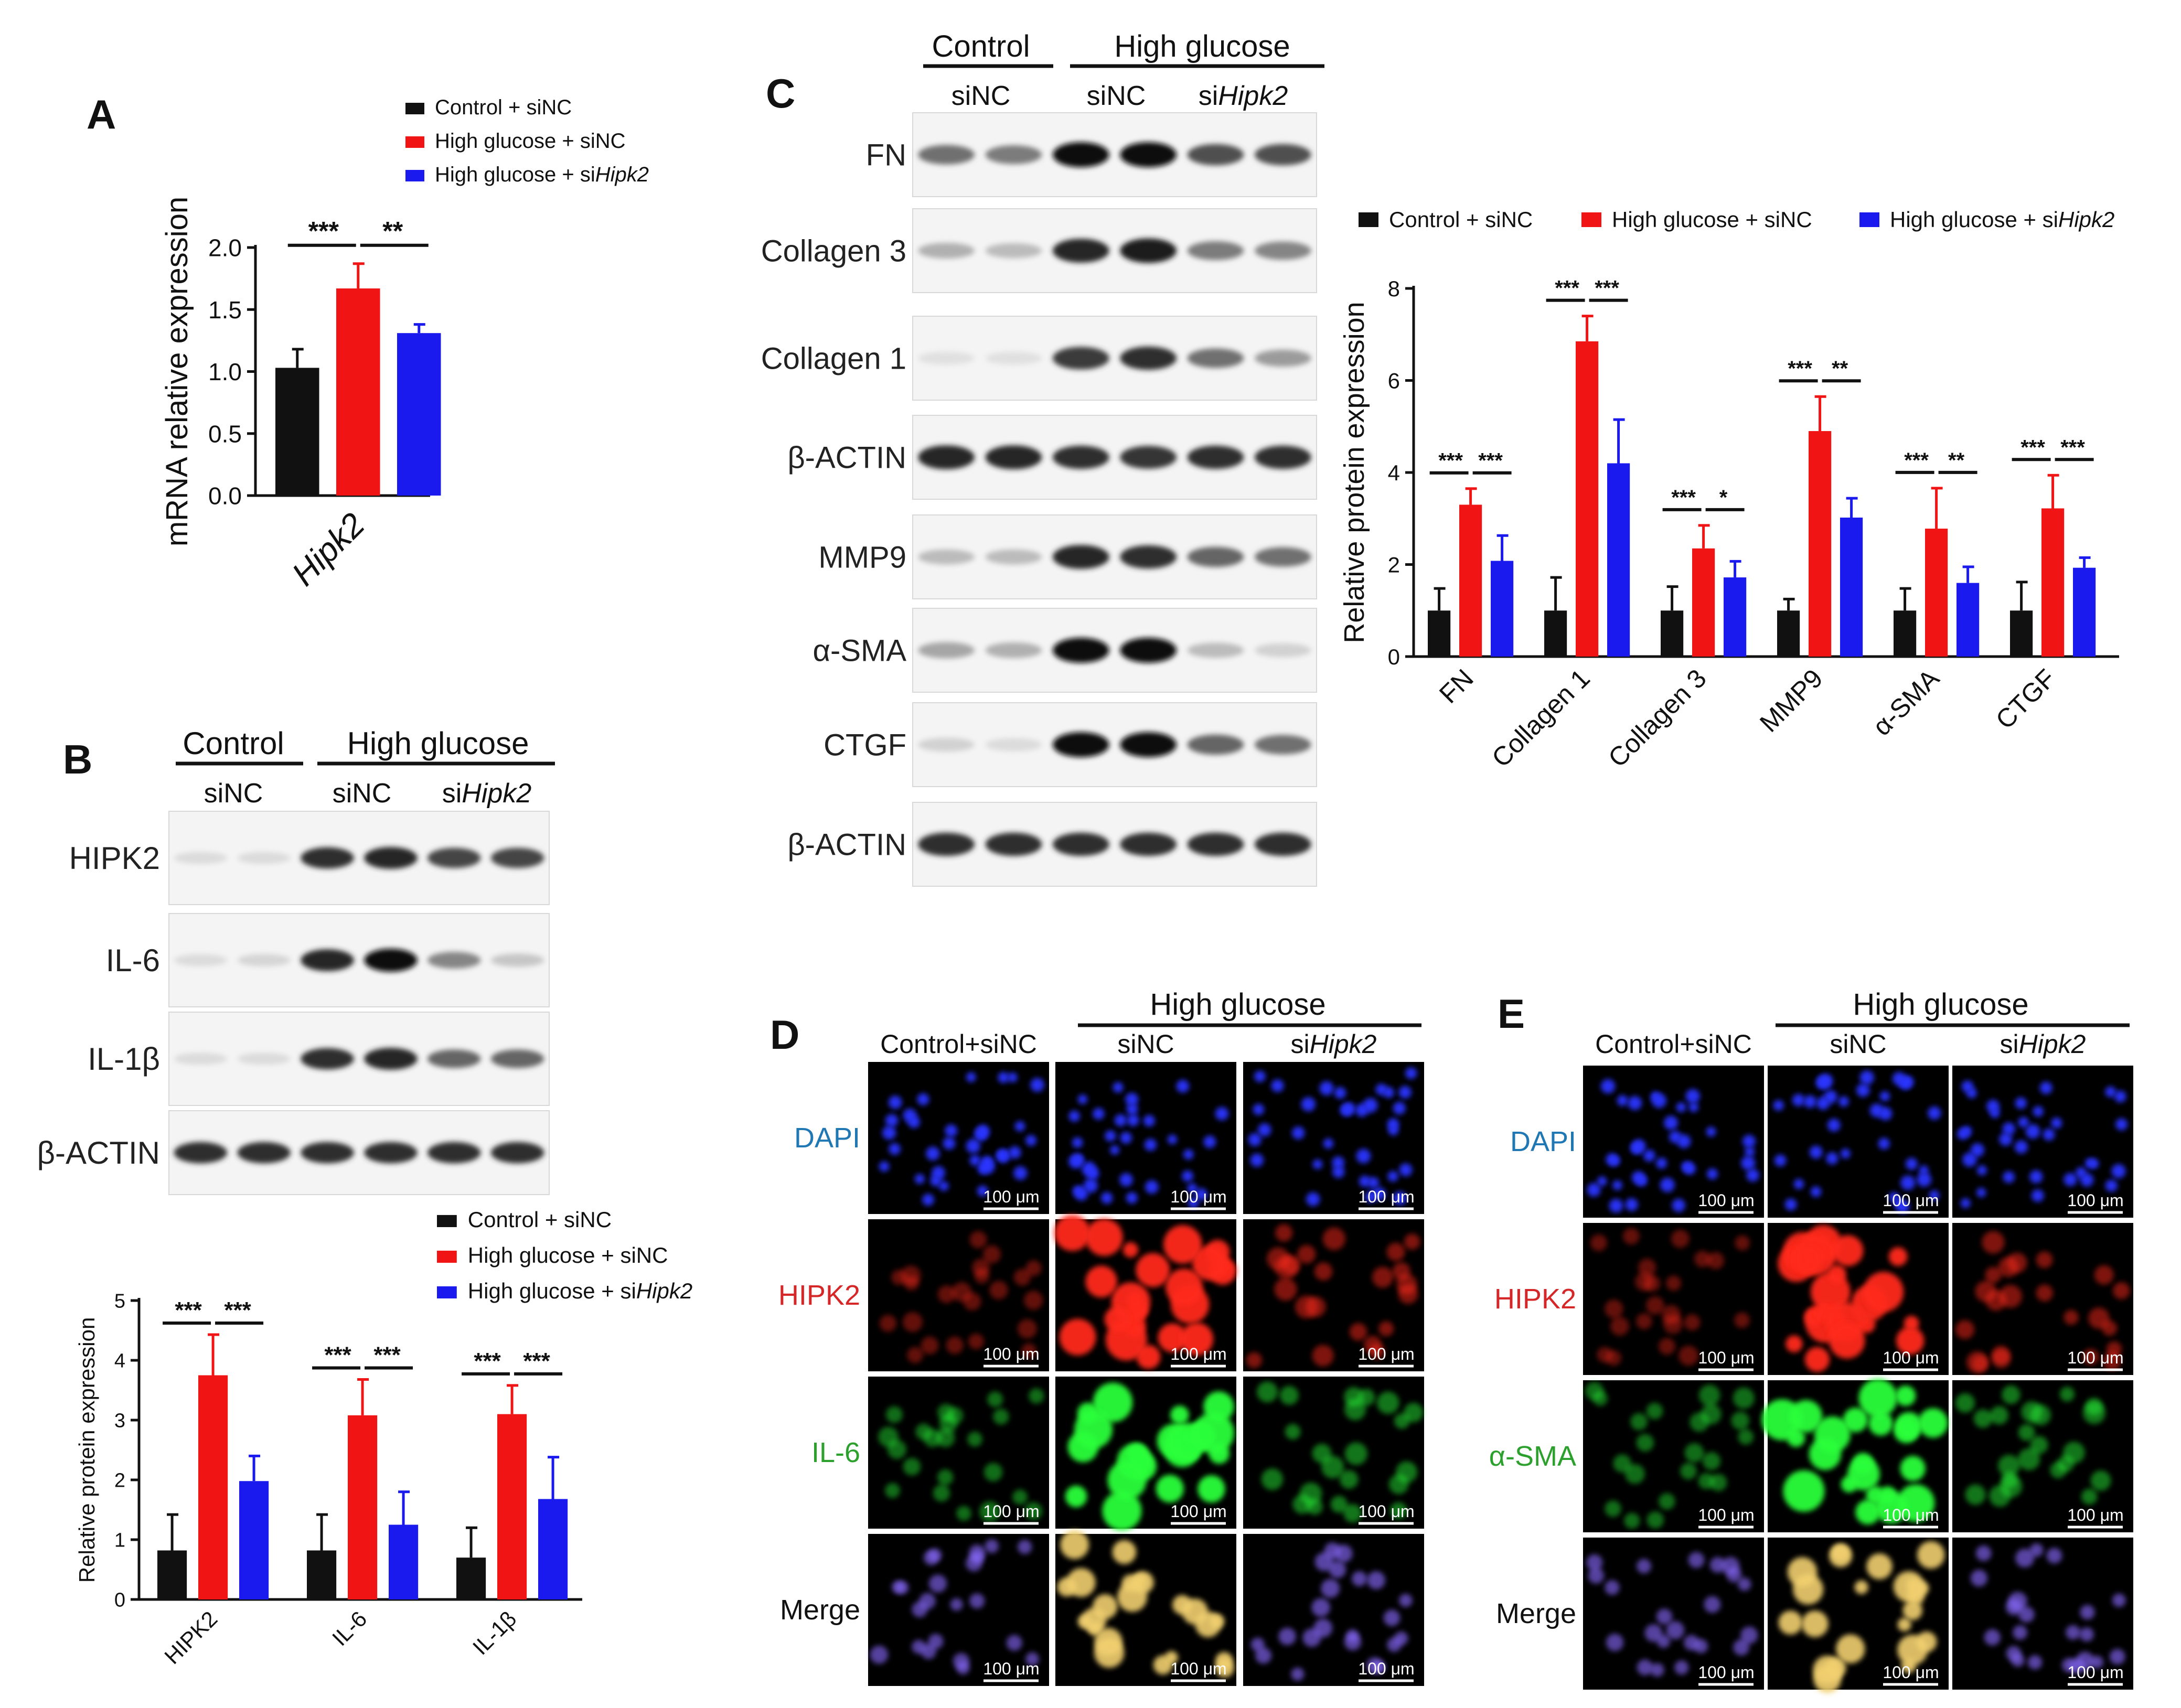 The width and height of the screenshot is (2181, 1708). What do you see at coordinates (349, 1628) in the screenshot?
I see `x-tick-label: IL-6` at bounding box center [349, 1628].